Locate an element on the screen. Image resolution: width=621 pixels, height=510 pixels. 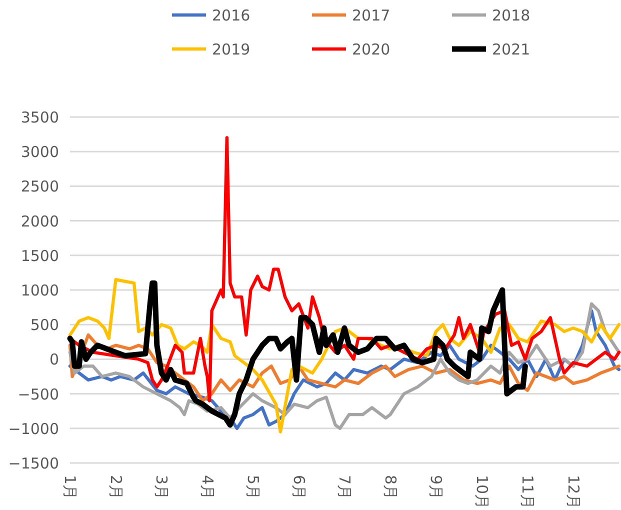
y-tick-label: 1000 is located at coordinates (39, 291).